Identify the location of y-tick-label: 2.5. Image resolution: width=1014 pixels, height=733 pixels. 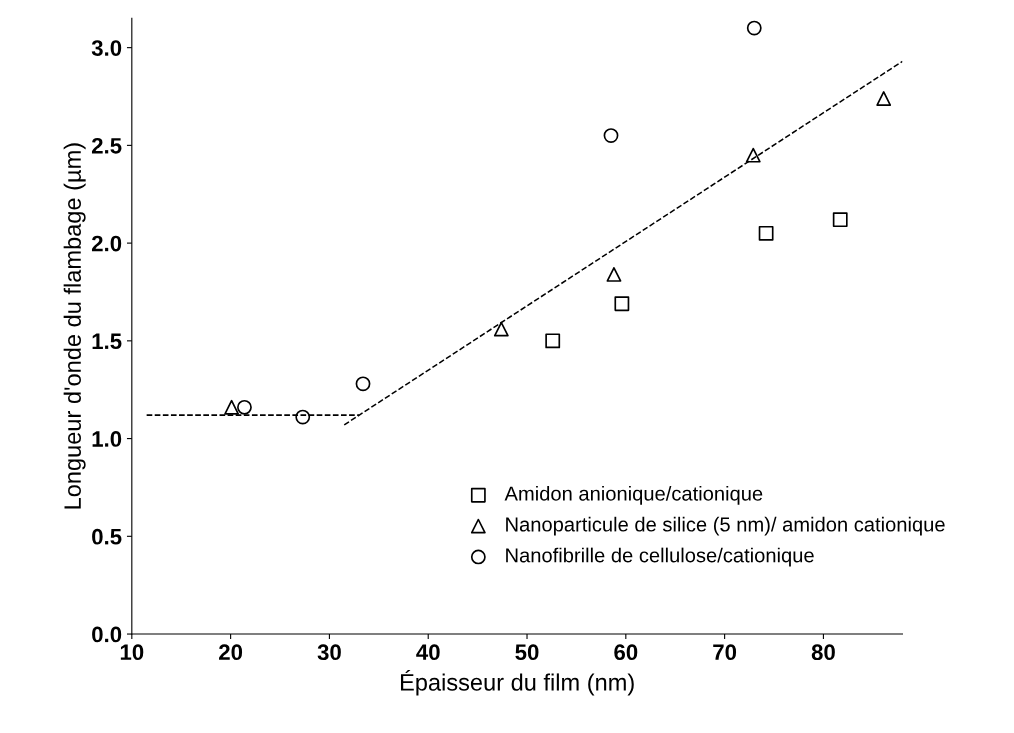
(106, 145).